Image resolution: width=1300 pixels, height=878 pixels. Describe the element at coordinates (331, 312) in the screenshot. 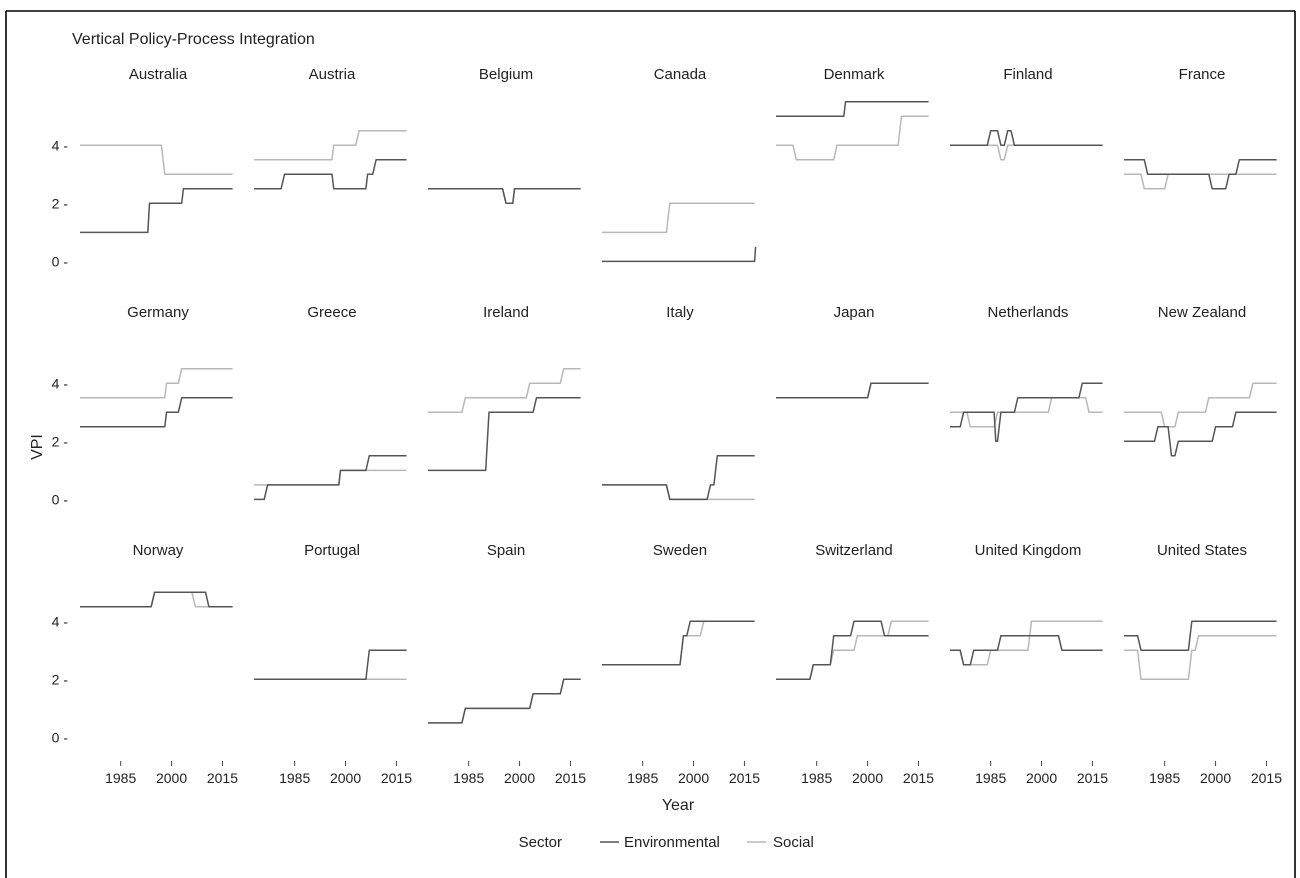

I see `facet-label: Greece` at that location.